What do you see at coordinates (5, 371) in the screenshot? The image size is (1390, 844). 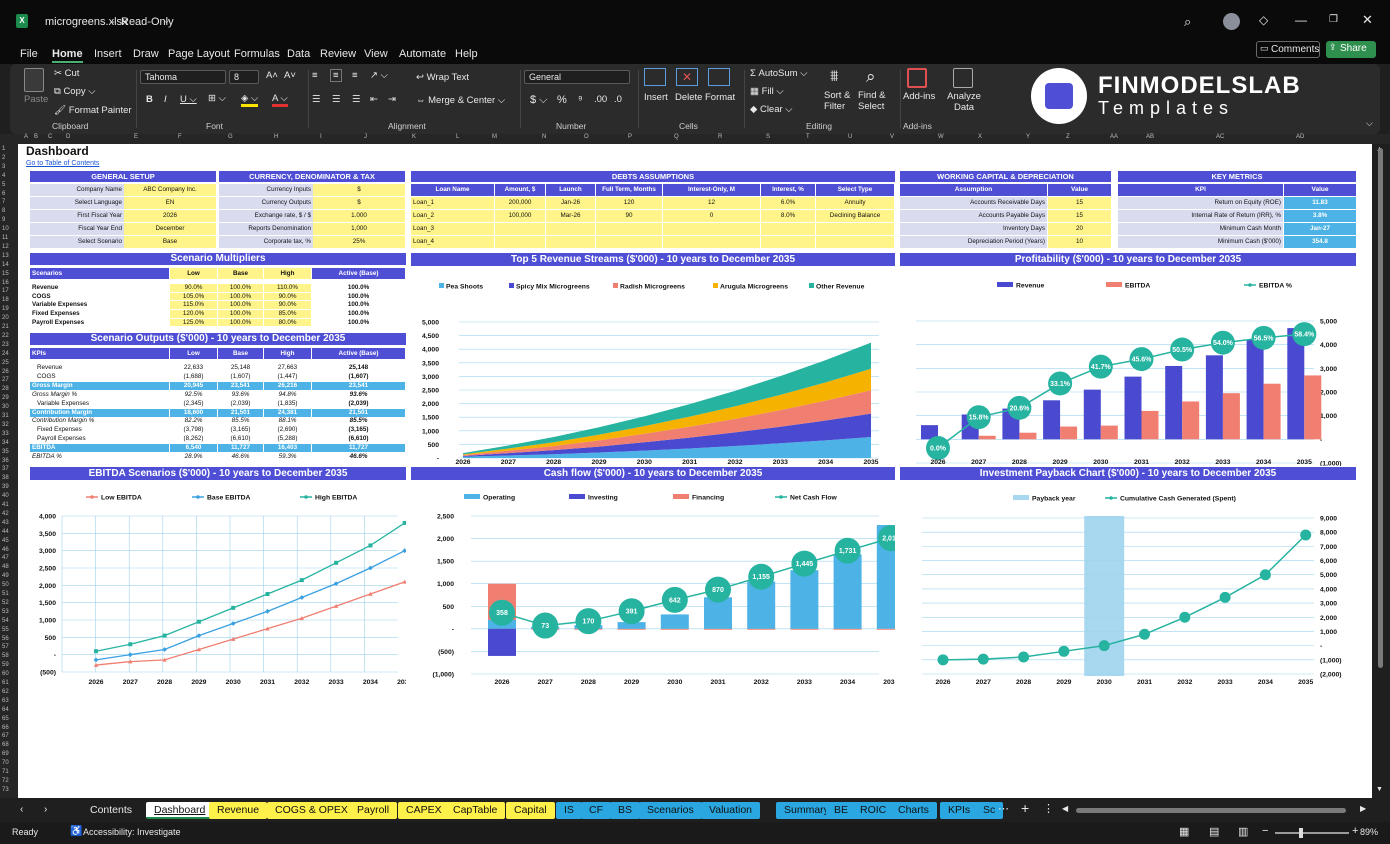 I see `row-header: 26` at bounding box center [5, 371].